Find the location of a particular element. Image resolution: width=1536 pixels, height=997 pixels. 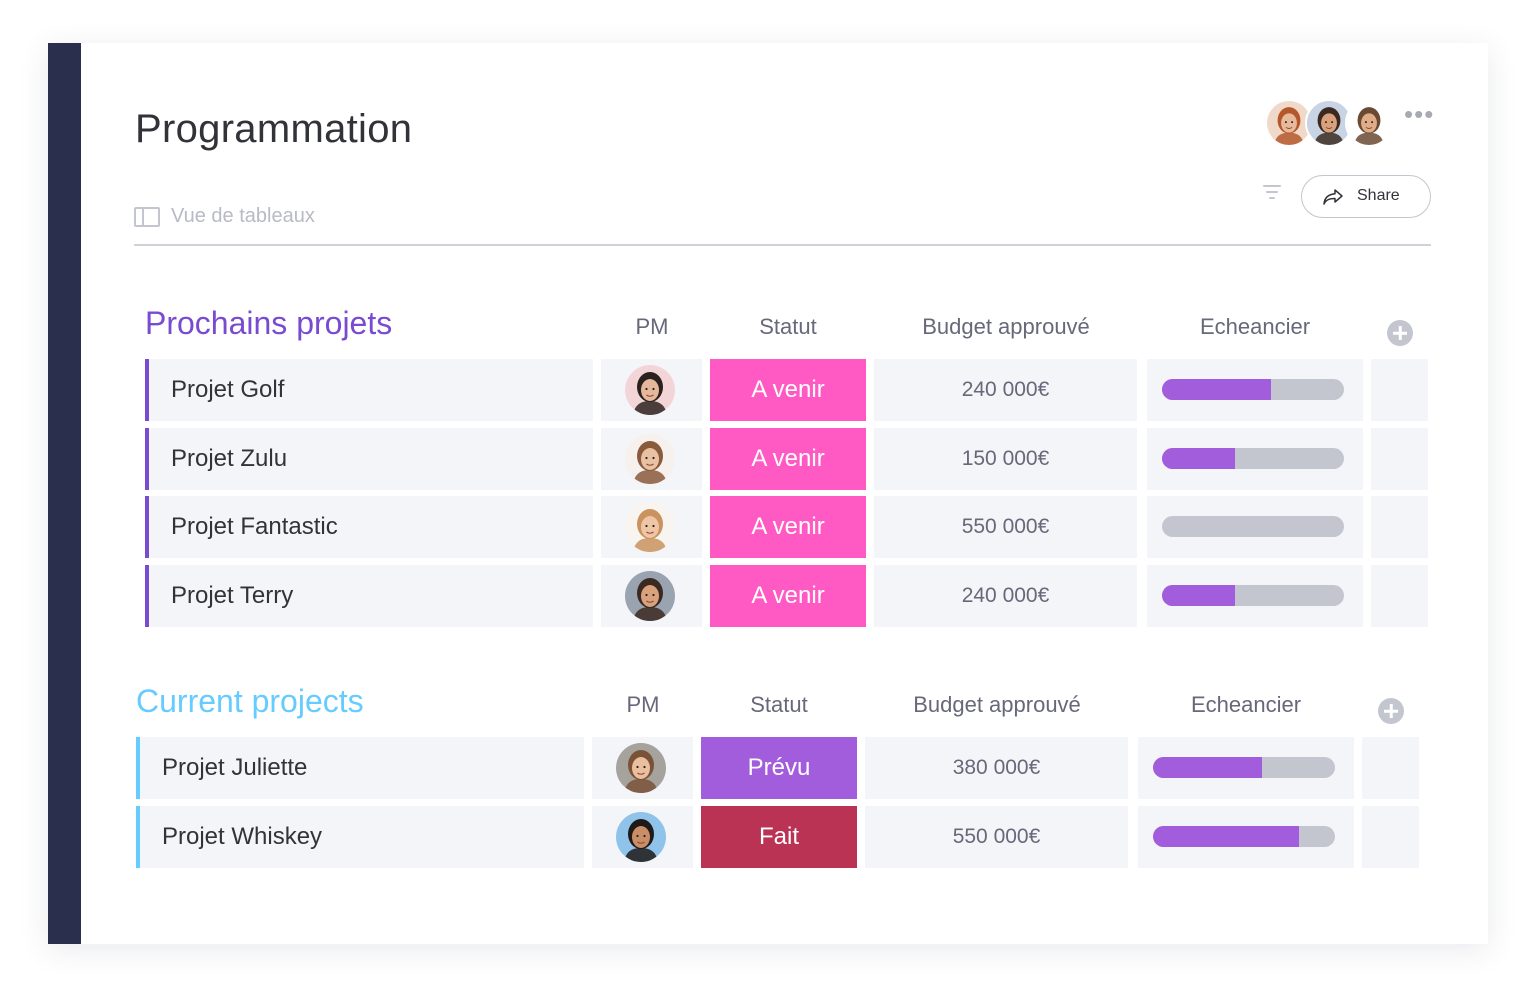

item-name-cell: Projet Zulu is located at coordinates (369, 458).